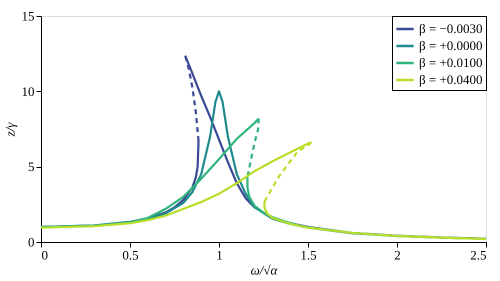 Image resolution: width=500 pixels, height=281 pixels. Describe the element at coordinates (264, 270) in the screenshot. I see `x-axis-title: ω/√α` at that location.